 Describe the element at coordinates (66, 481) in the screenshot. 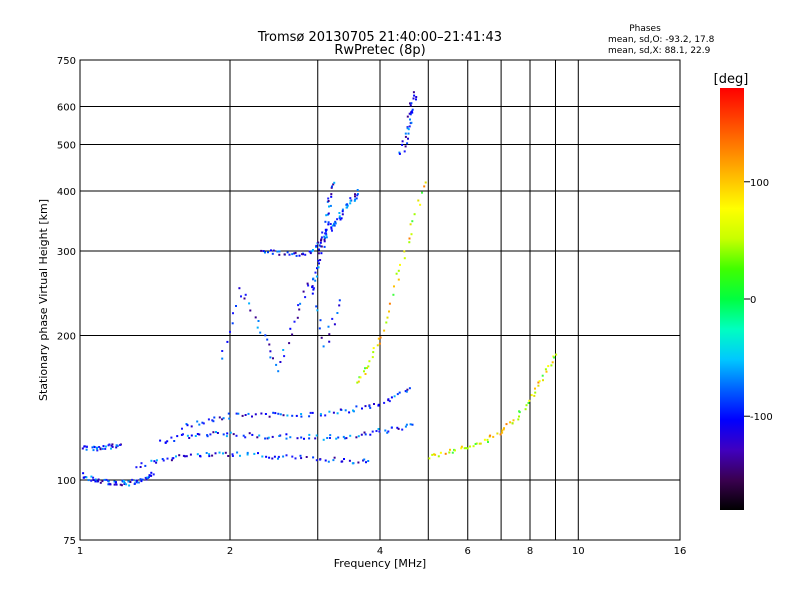

I see `y-tick-label: 100` at that location.